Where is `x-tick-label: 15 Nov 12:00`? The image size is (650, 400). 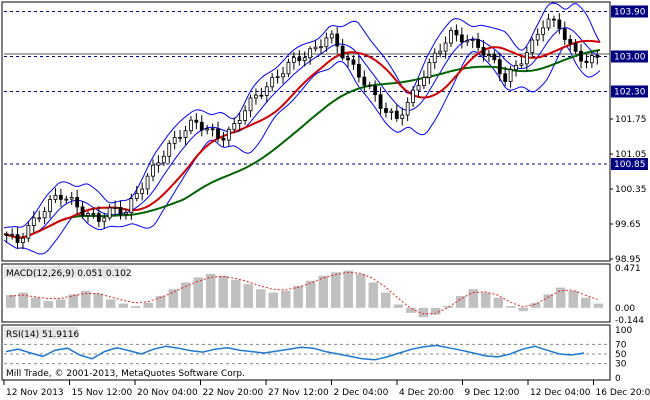 x-tick-label: 15 Nov 12:00 is located at coordinates (102, 393).